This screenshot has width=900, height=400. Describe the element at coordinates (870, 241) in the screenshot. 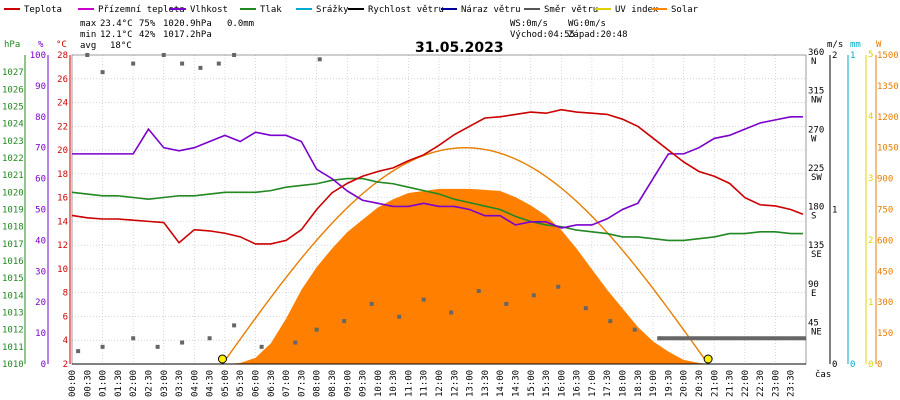

I see `tick-label-uv: 2` at that location.